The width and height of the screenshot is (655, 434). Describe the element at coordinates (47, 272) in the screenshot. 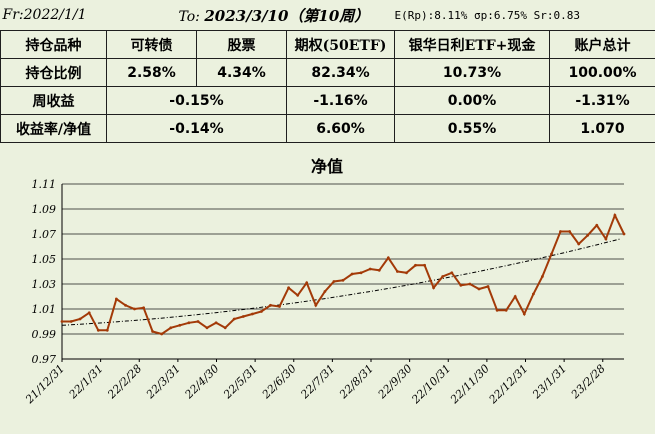

I see `y-axis: 0.97 0.99 1.01 1.03 1.05 1.07 1.09 1.11` at that location.